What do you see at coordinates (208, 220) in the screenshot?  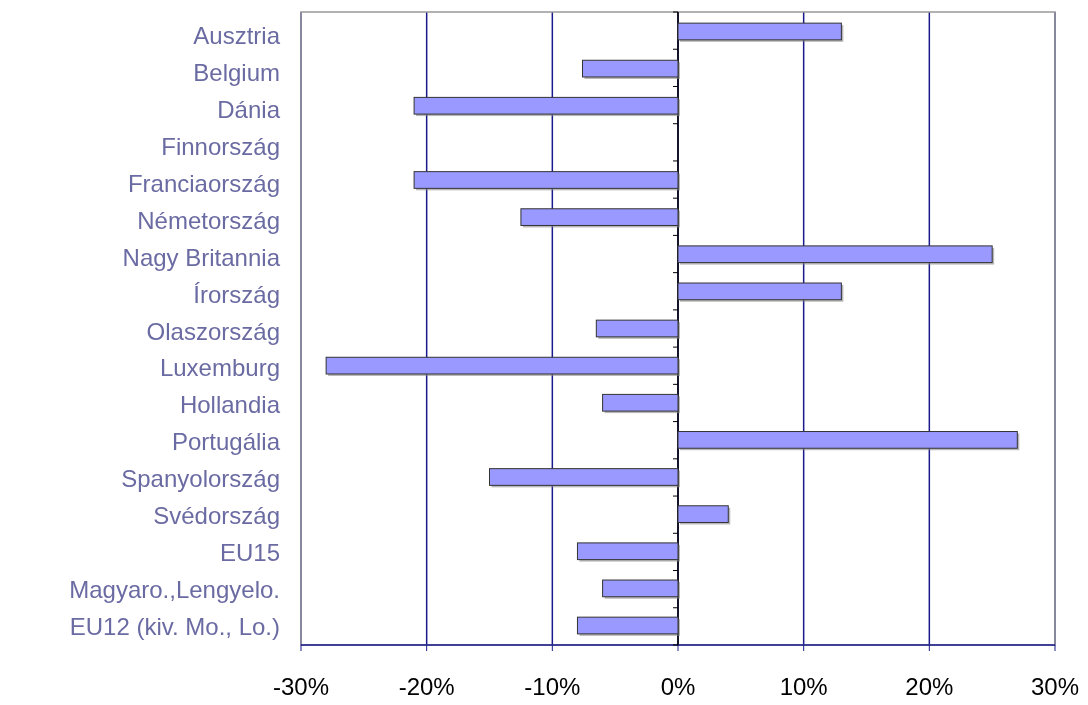 I see `y-tick-label: Németország` at bounding box center [208, 220].